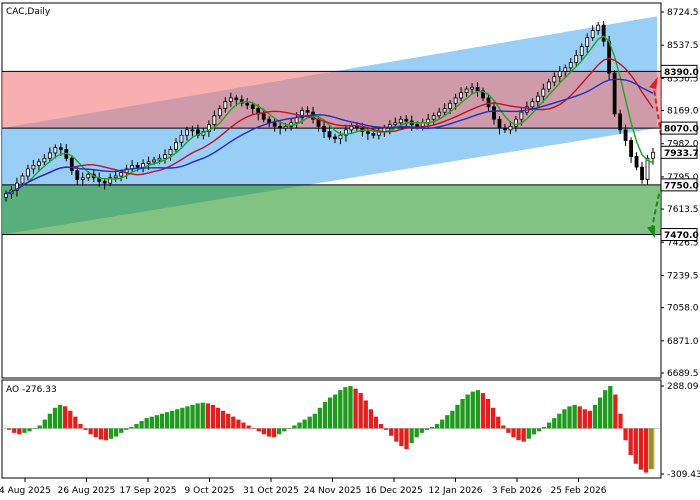 This screenshot has height=500, width=700. I want to click on y-tick-label: 6871.0, so click(683, 342).